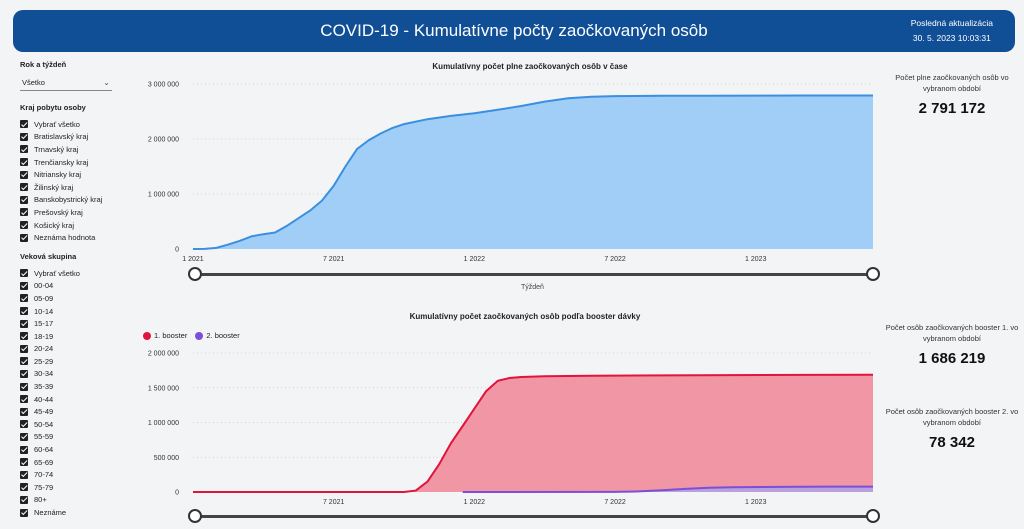  I want to click on age-checkbox-label: 45-49, so click(44, 412).